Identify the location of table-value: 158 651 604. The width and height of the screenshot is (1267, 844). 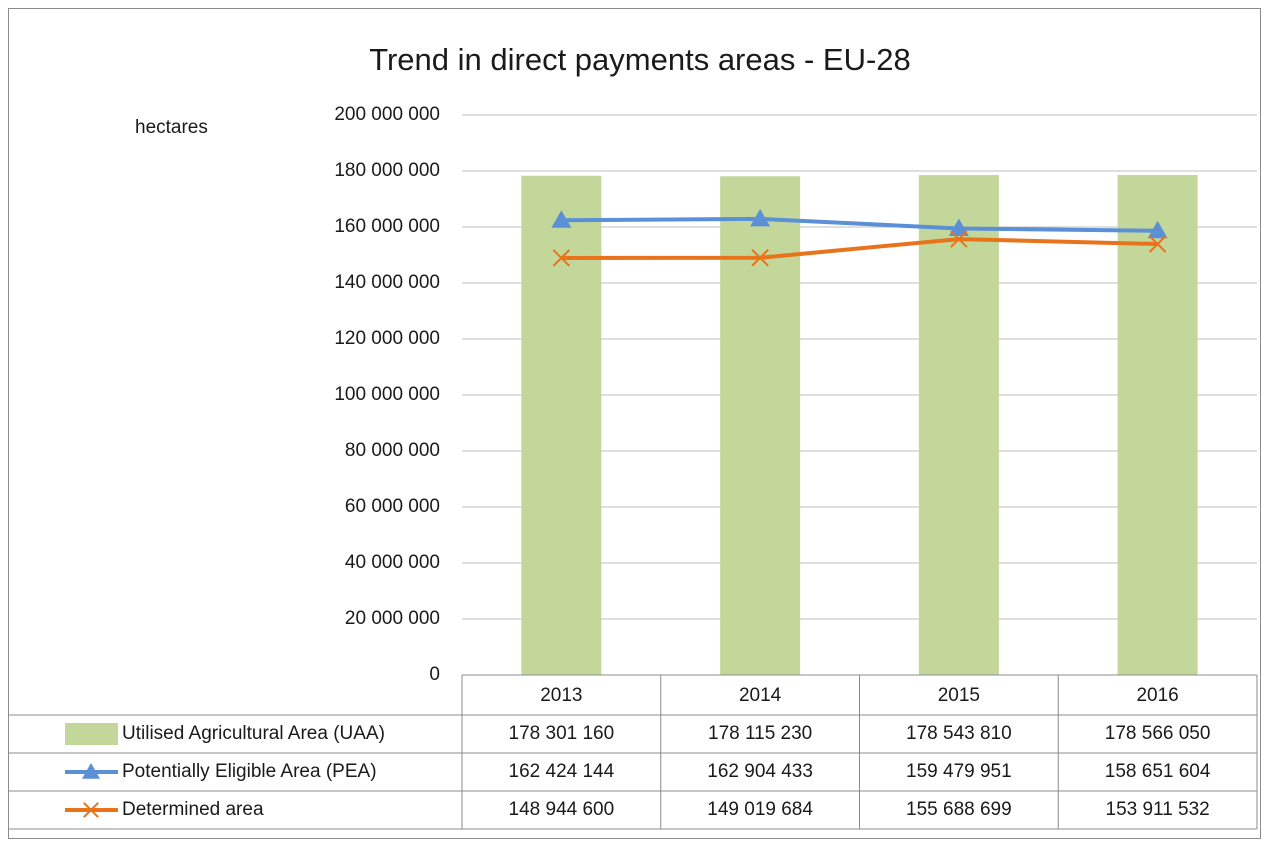
(1158, 771).